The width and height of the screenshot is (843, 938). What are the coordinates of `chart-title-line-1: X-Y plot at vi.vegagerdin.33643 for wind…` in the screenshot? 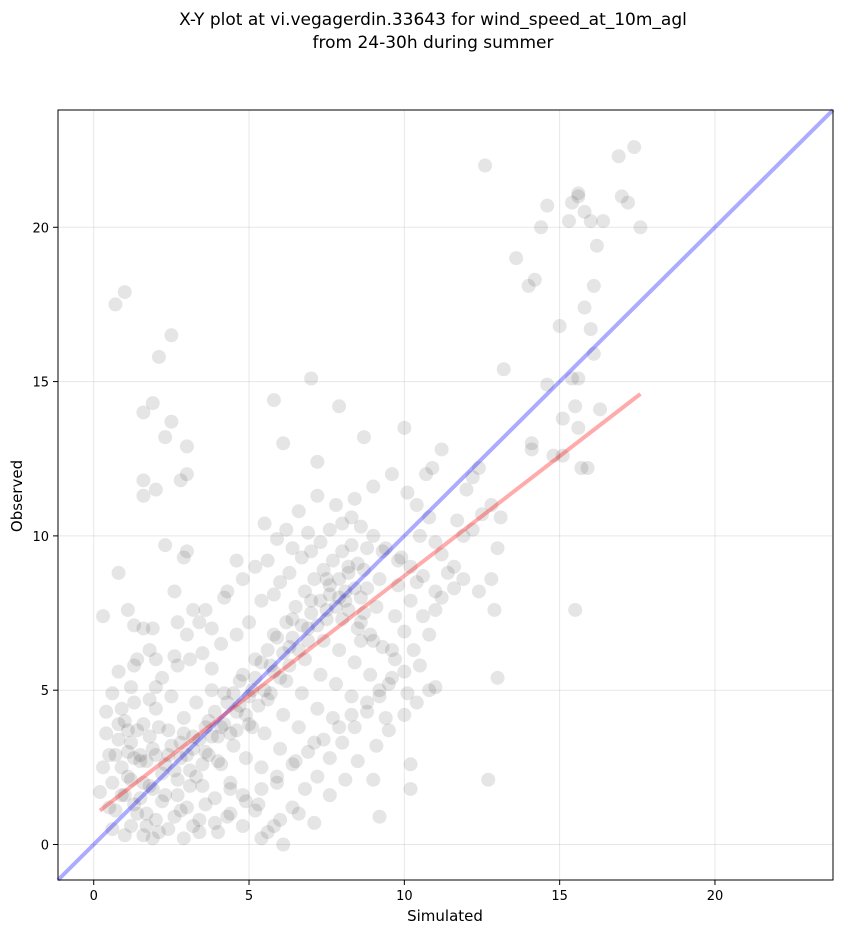 It's located at (433, 20).